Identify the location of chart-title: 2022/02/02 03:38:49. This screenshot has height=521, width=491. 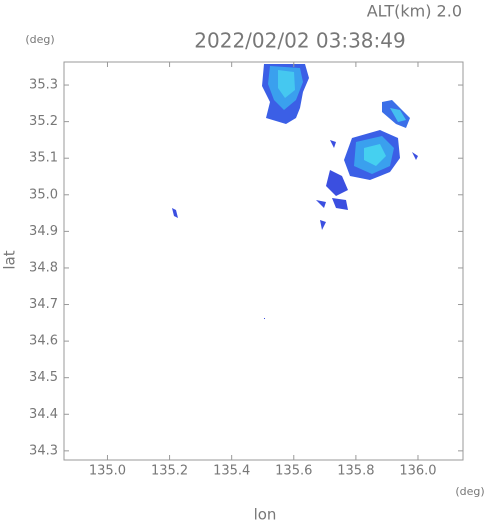
(299, 41).